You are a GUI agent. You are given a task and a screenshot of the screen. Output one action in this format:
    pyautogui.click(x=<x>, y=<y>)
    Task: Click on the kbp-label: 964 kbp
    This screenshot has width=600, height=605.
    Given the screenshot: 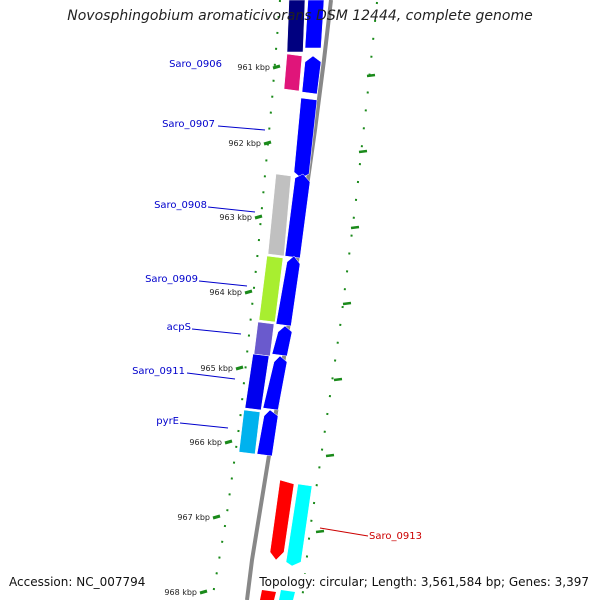 What is the action you would take?
    pyautogui.click(x=225, y=292)
    